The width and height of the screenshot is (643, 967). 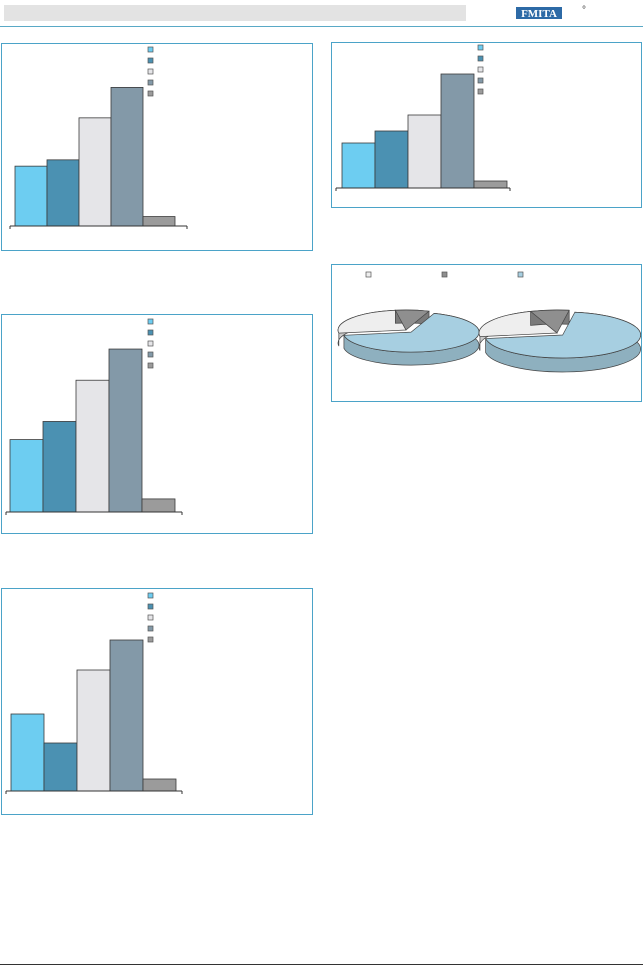 I want to click on footer-rule, so click(x=321, y=964).